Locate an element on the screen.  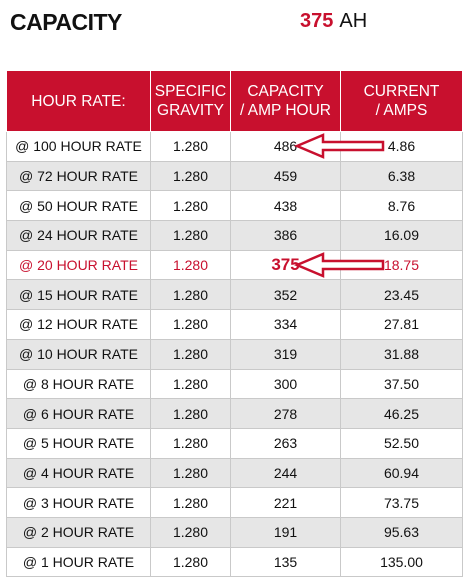
current-cell: 52.50 is located at coordinates (401, 443).